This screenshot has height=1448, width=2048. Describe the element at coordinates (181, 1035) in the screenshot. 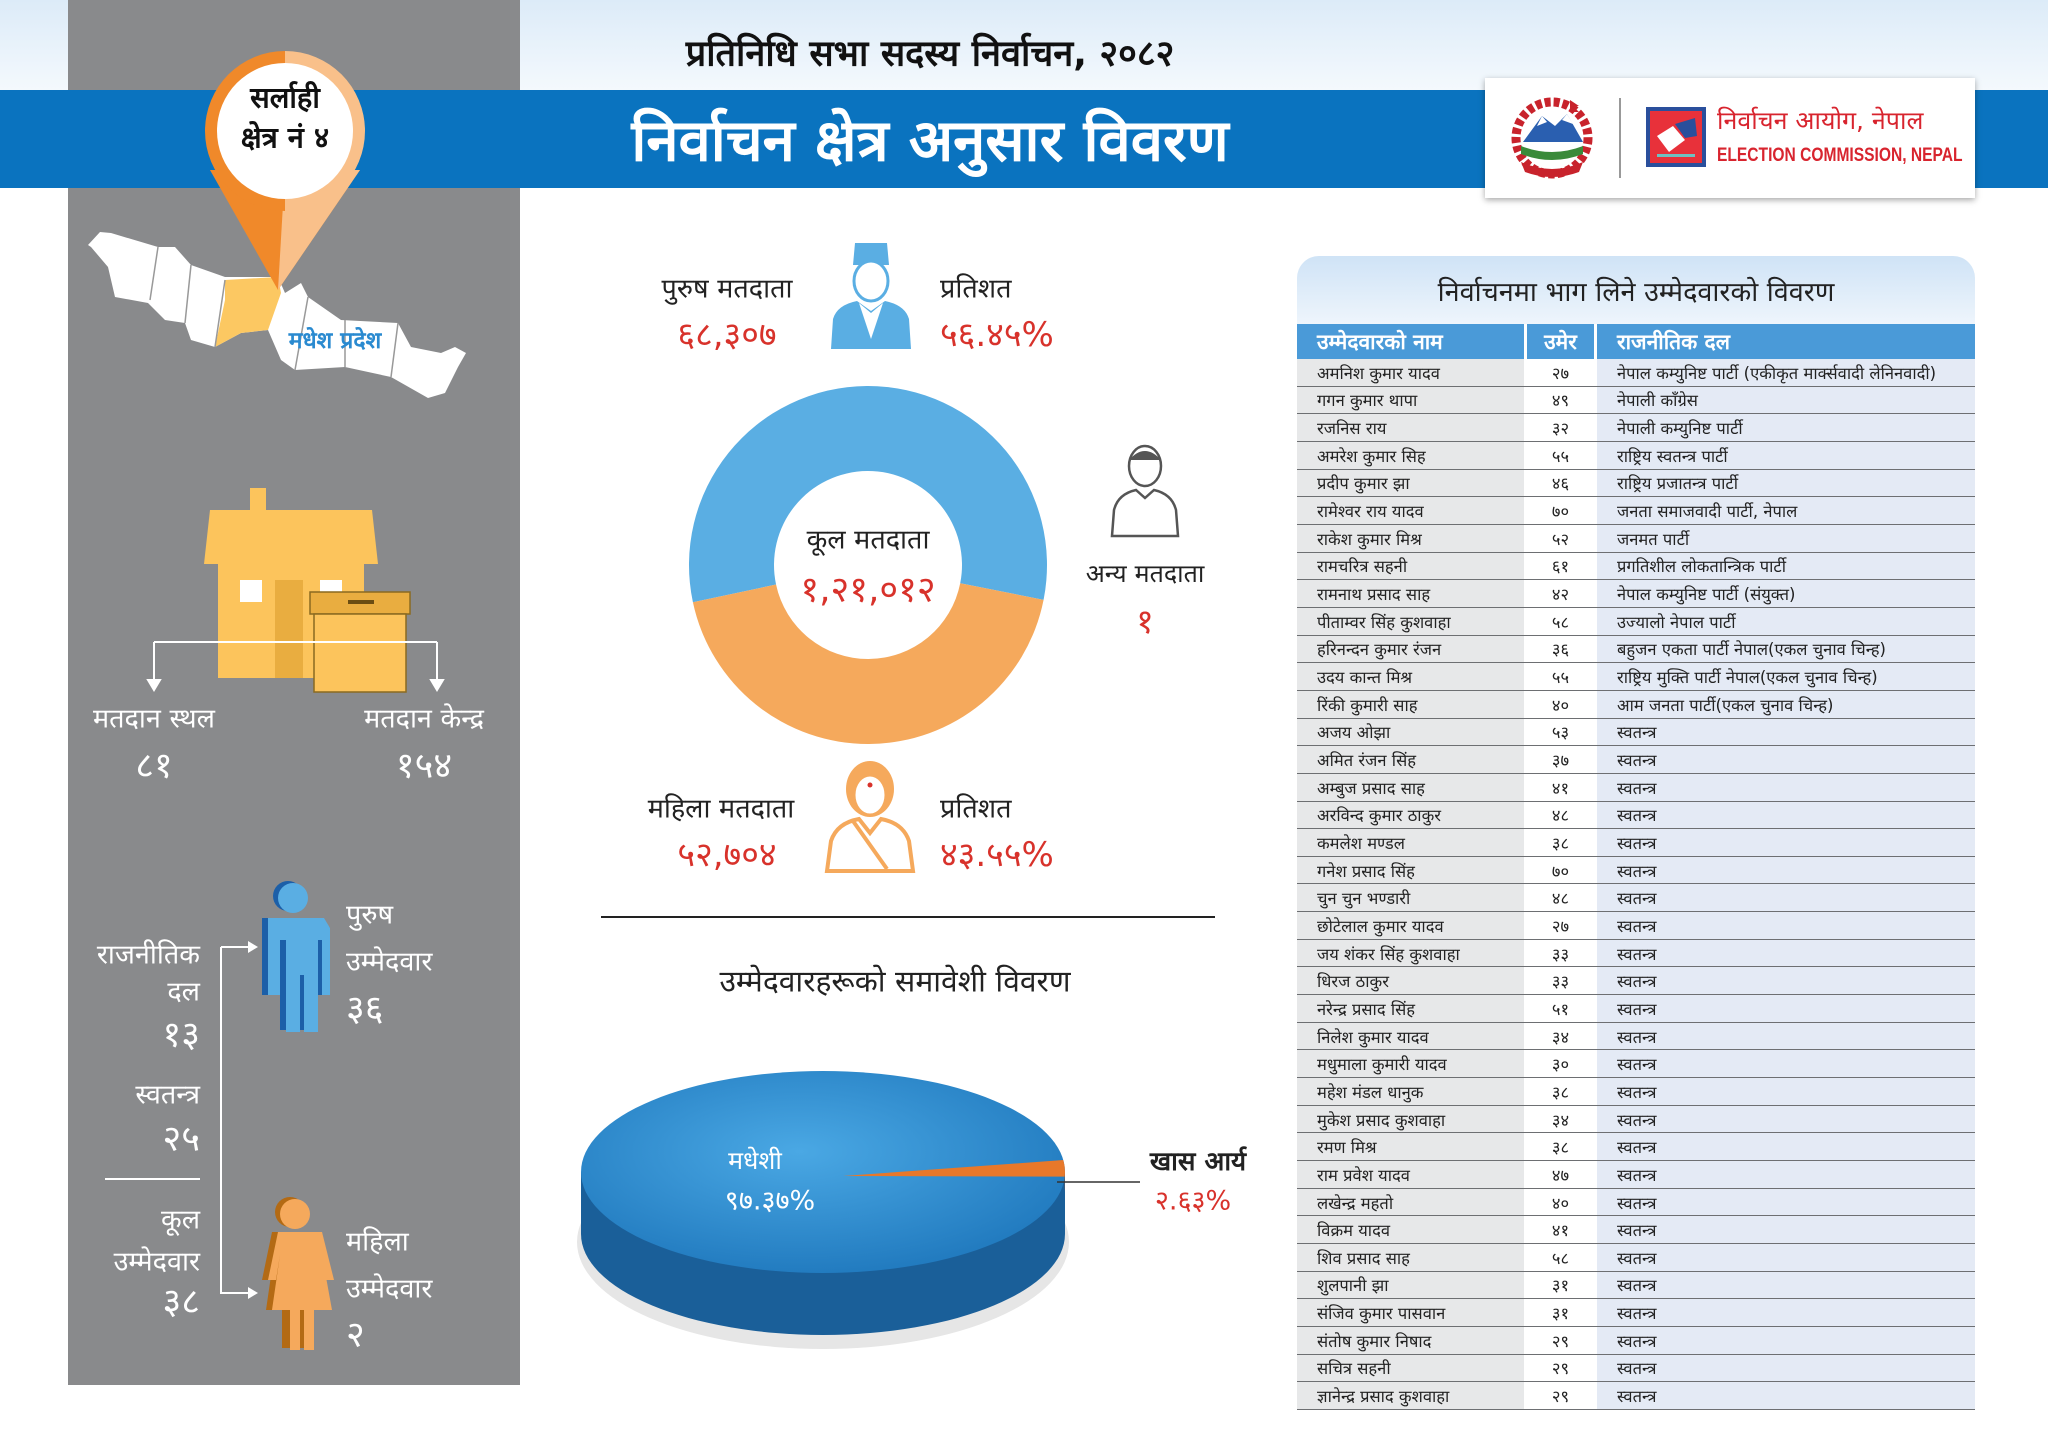

I see `party-count: १३` at that location.